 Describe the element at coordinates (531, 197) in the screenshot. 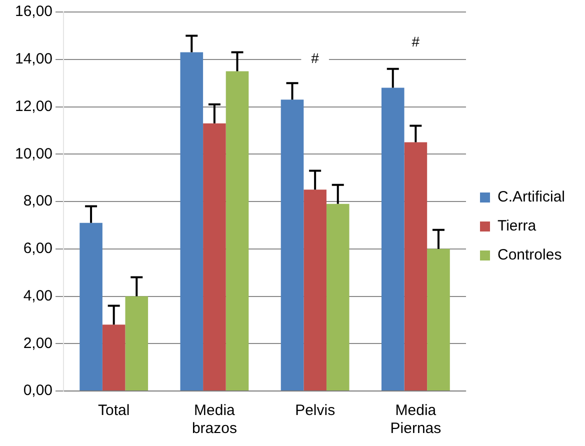

I see `legend-label: C.Artificial` at that location.